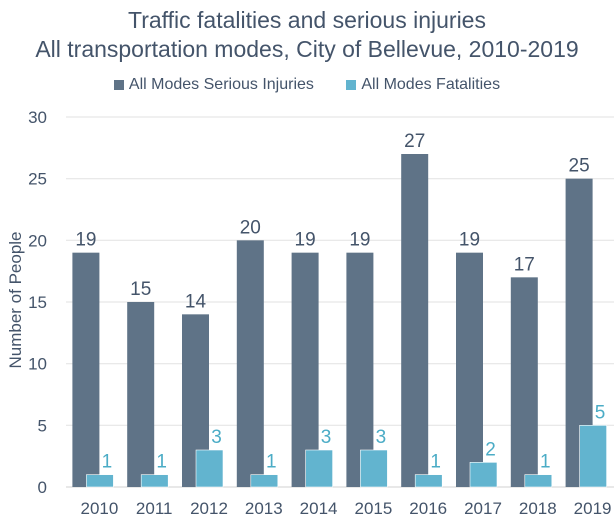 Image resolution: width=614 pixels, height=524 pixels. Describe the element at coordinates (154, 481) in the screenshot. I see `bar-fatalities-2011` at that location.